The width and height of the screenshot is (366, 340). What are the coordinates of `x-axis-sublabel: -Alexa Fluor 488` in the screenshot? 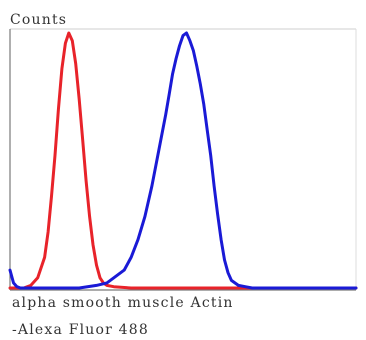 It's located at (80, 330).